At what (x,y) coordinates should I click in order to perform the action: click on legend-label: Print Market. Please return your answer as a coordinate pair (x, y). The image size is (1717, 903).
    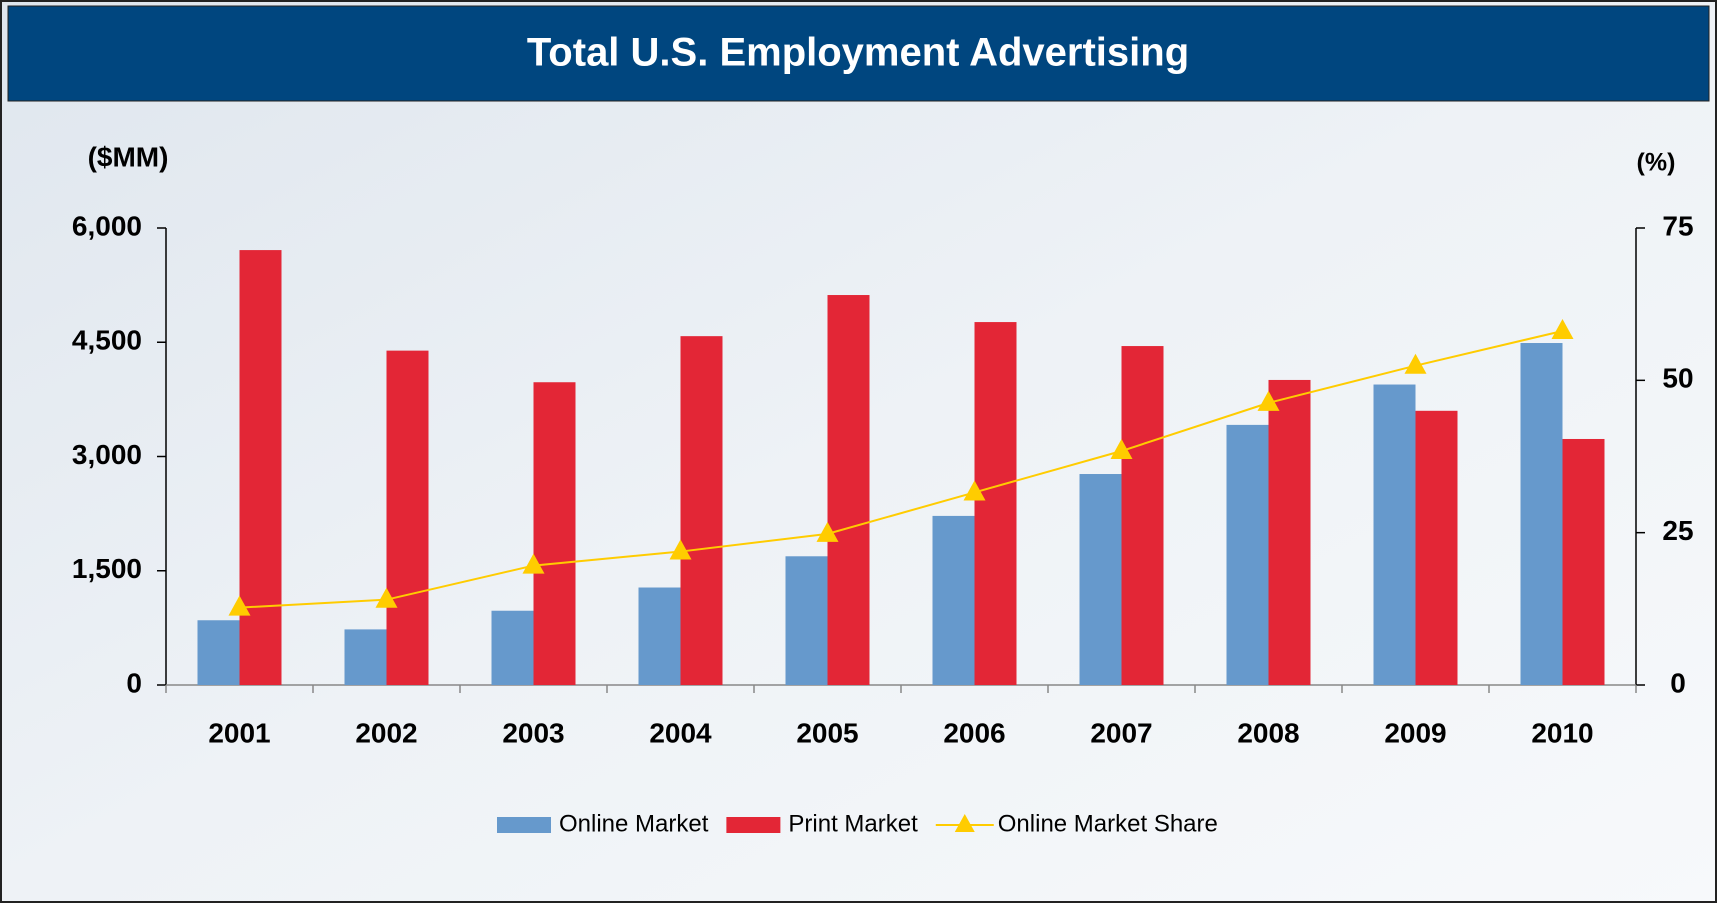
    Looking at the image, I should click on (853, 823).